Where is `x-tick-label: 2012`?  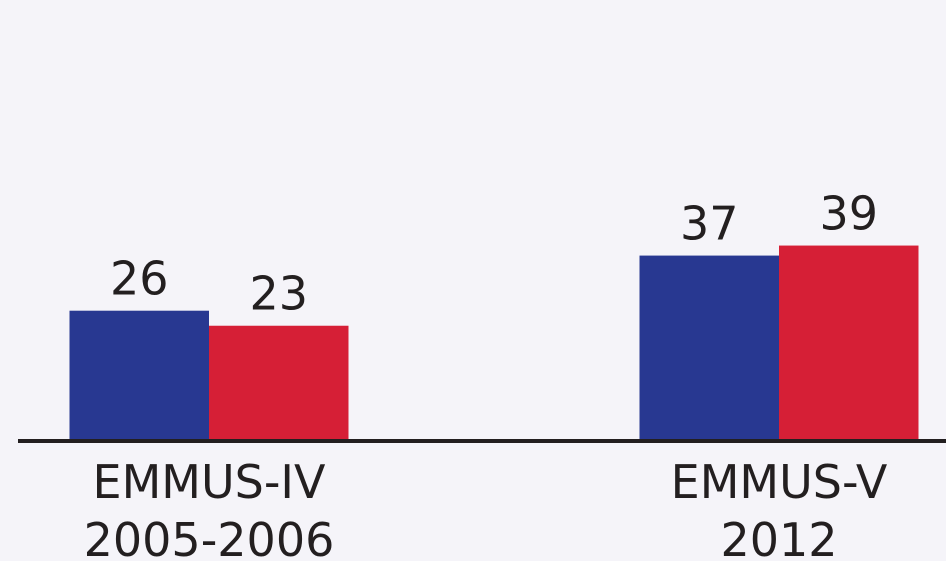 x-tick-label: 2012 is located at coordinates (778, 537).